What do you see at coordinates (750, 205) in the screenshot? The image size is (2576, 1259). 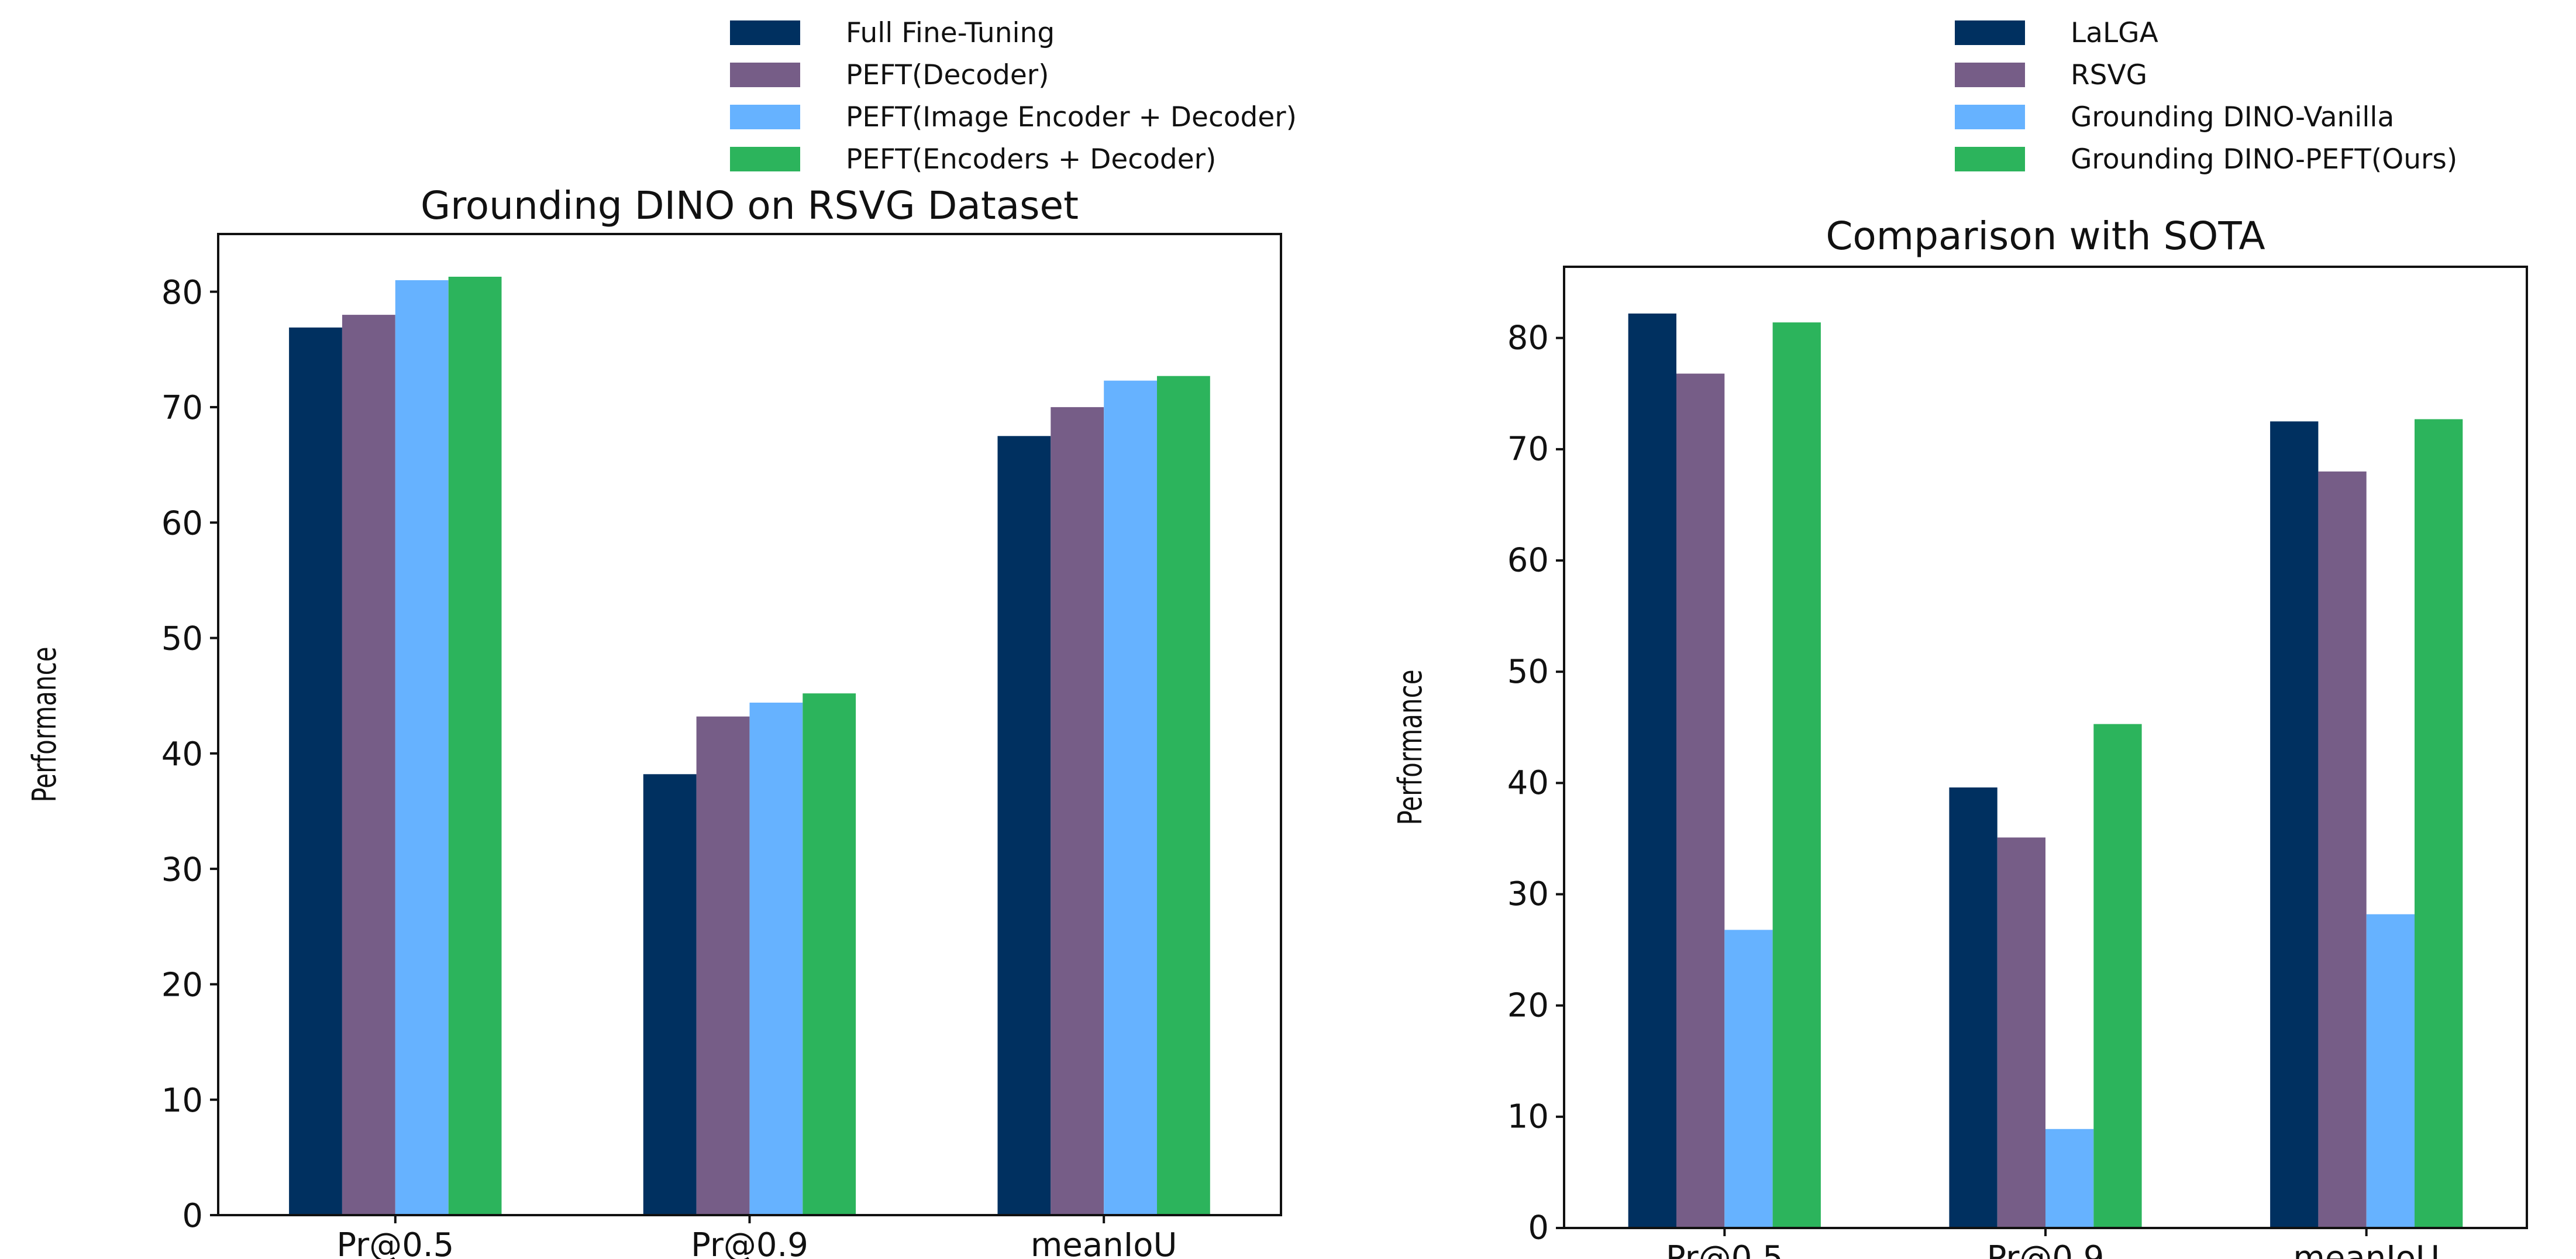 I see `chart-title: Grounding DINO on RSVG Dataset` at bounding box center [750, 205].